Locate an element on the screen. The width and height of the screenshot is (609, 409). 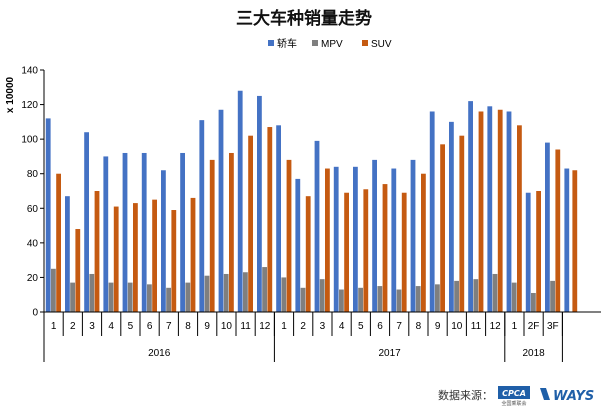
group-label-1: 2017 is located at coordinates (389, 353).